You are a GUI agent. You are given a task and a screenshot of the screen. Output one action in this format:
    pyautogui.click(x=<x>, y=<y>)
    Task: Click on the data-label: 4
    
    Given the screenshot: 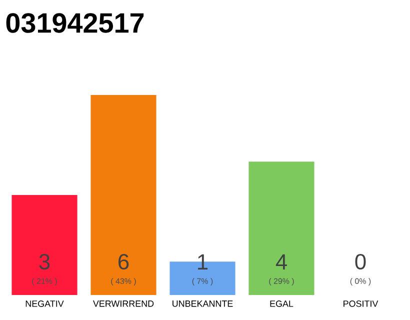 What is the action you would take?
    pyautogui.click(x=281, y=262)
    